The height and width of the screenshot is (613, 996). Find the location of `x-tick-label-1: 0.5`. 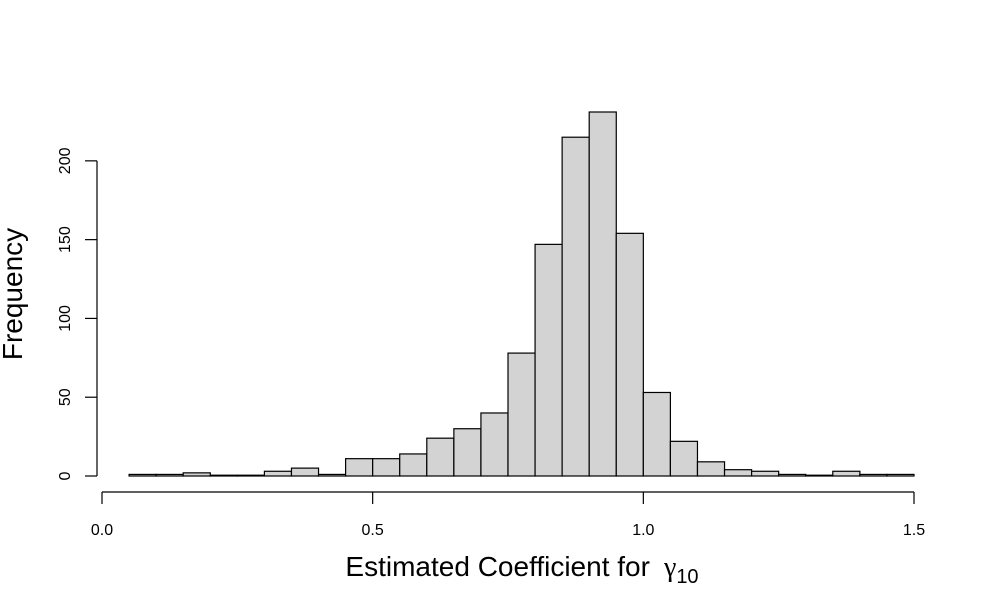

x-tick-label-1: 0.5 is located at coordinates (373, 530).